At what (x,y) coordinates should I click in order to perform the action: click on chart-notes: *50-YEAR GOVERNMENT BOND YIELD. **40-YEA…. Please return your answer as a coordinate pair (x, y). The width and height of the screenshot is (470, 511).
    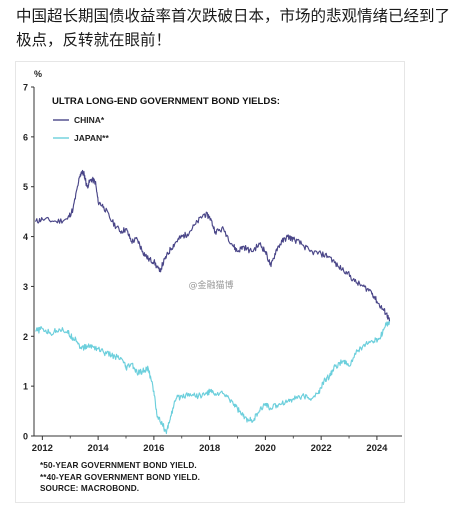
    Looking at the image, I should click on (120, 477).